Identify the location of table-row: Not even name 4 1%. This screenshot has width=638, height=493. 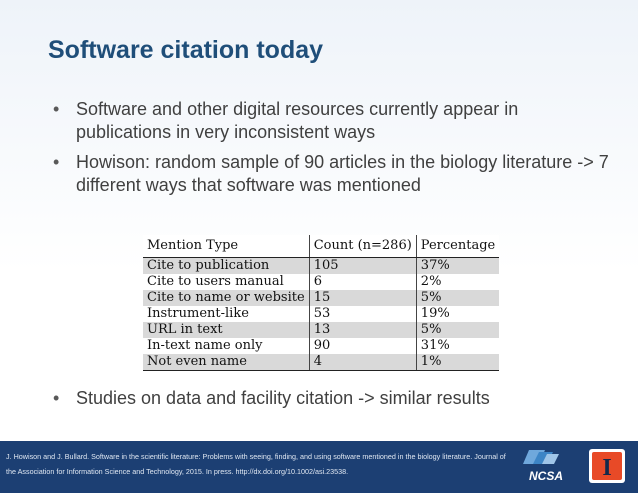
(321, 362).